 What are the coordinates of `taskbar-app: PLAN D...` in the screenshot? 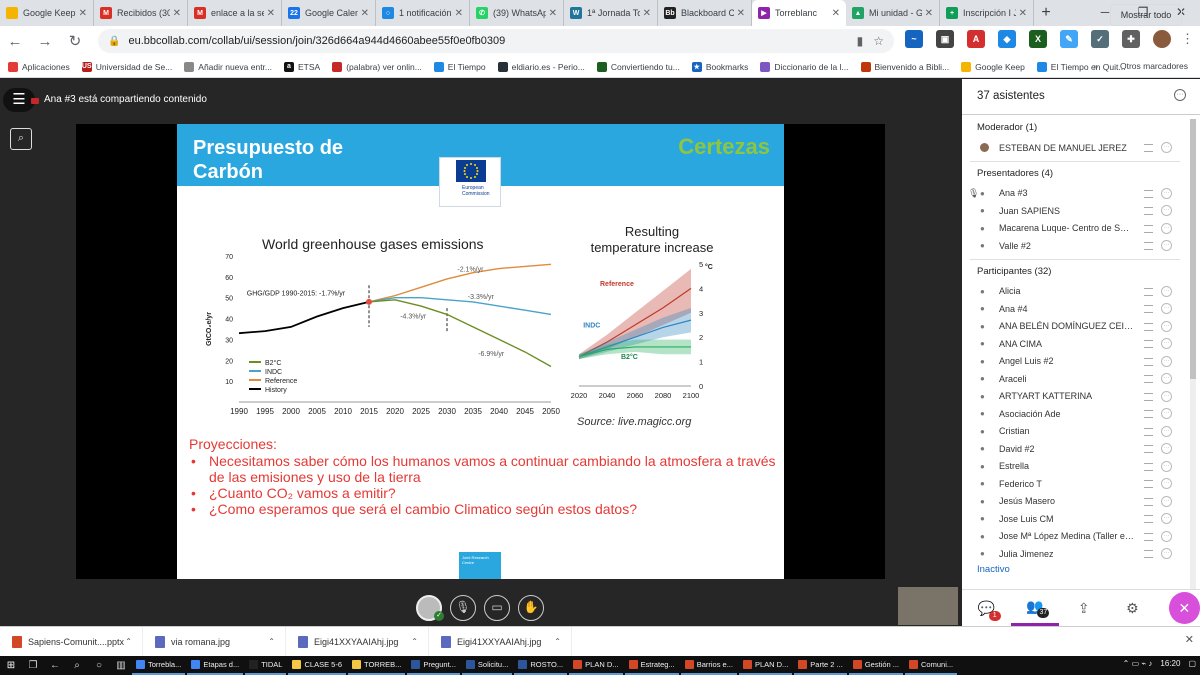 It's located at (596, 665).